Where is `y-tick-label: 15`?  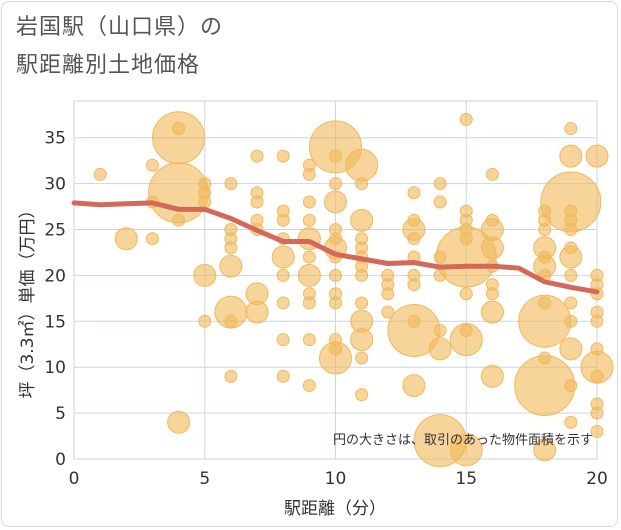 y-tick-label: 15 is located at coordinates (55, 322).